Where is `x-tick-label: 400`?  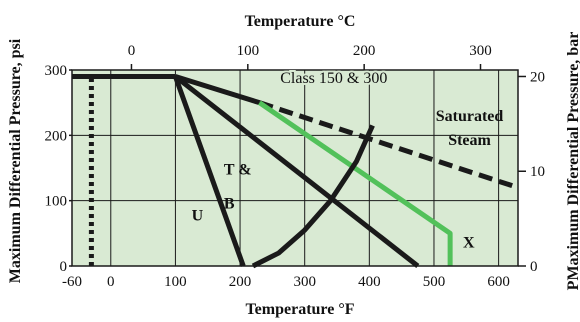
x-tick-label: 400 is located at coordinates (369, 282).